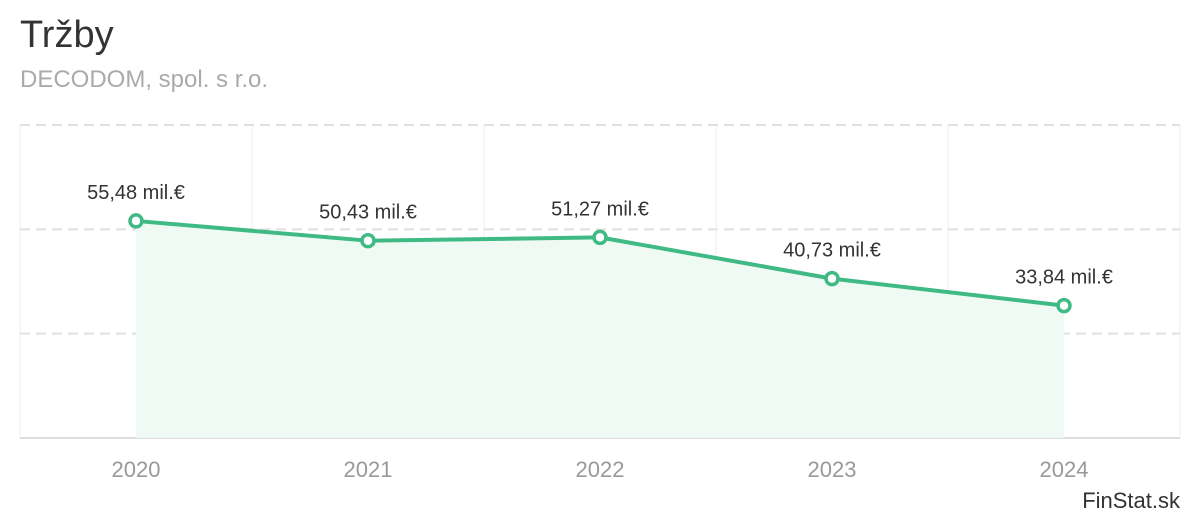 Image resolution: width=1200 pixels, height=520 pixels. Describe the element at coordinates (600, 469) in the screenshot. I see `x-tick-label: 2022` at that location.